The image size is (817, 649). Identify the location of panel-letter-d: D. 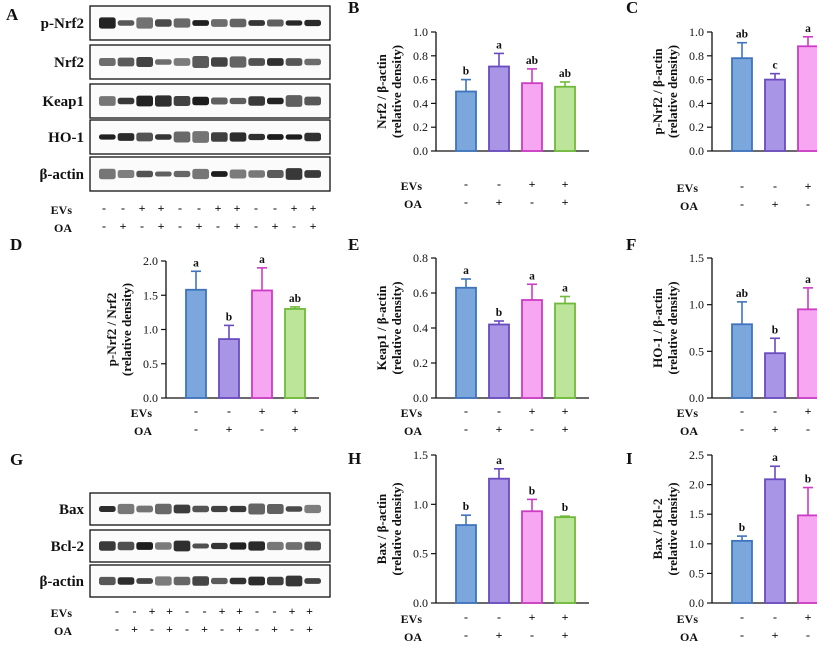
(16, 244).